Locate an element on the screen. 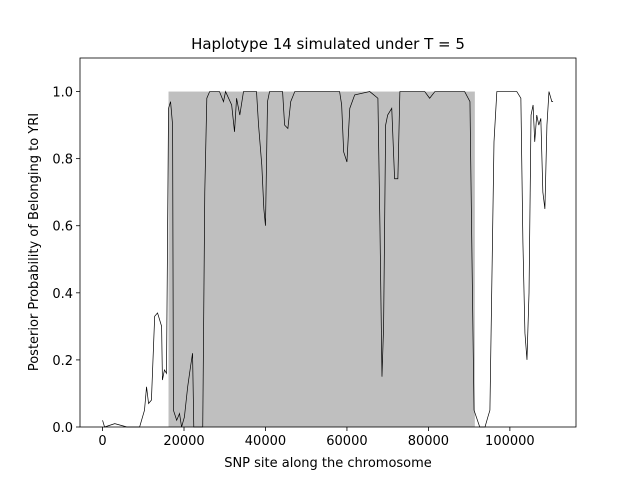  y-tick-label: 0.2 is located at coordinates (62, 361).